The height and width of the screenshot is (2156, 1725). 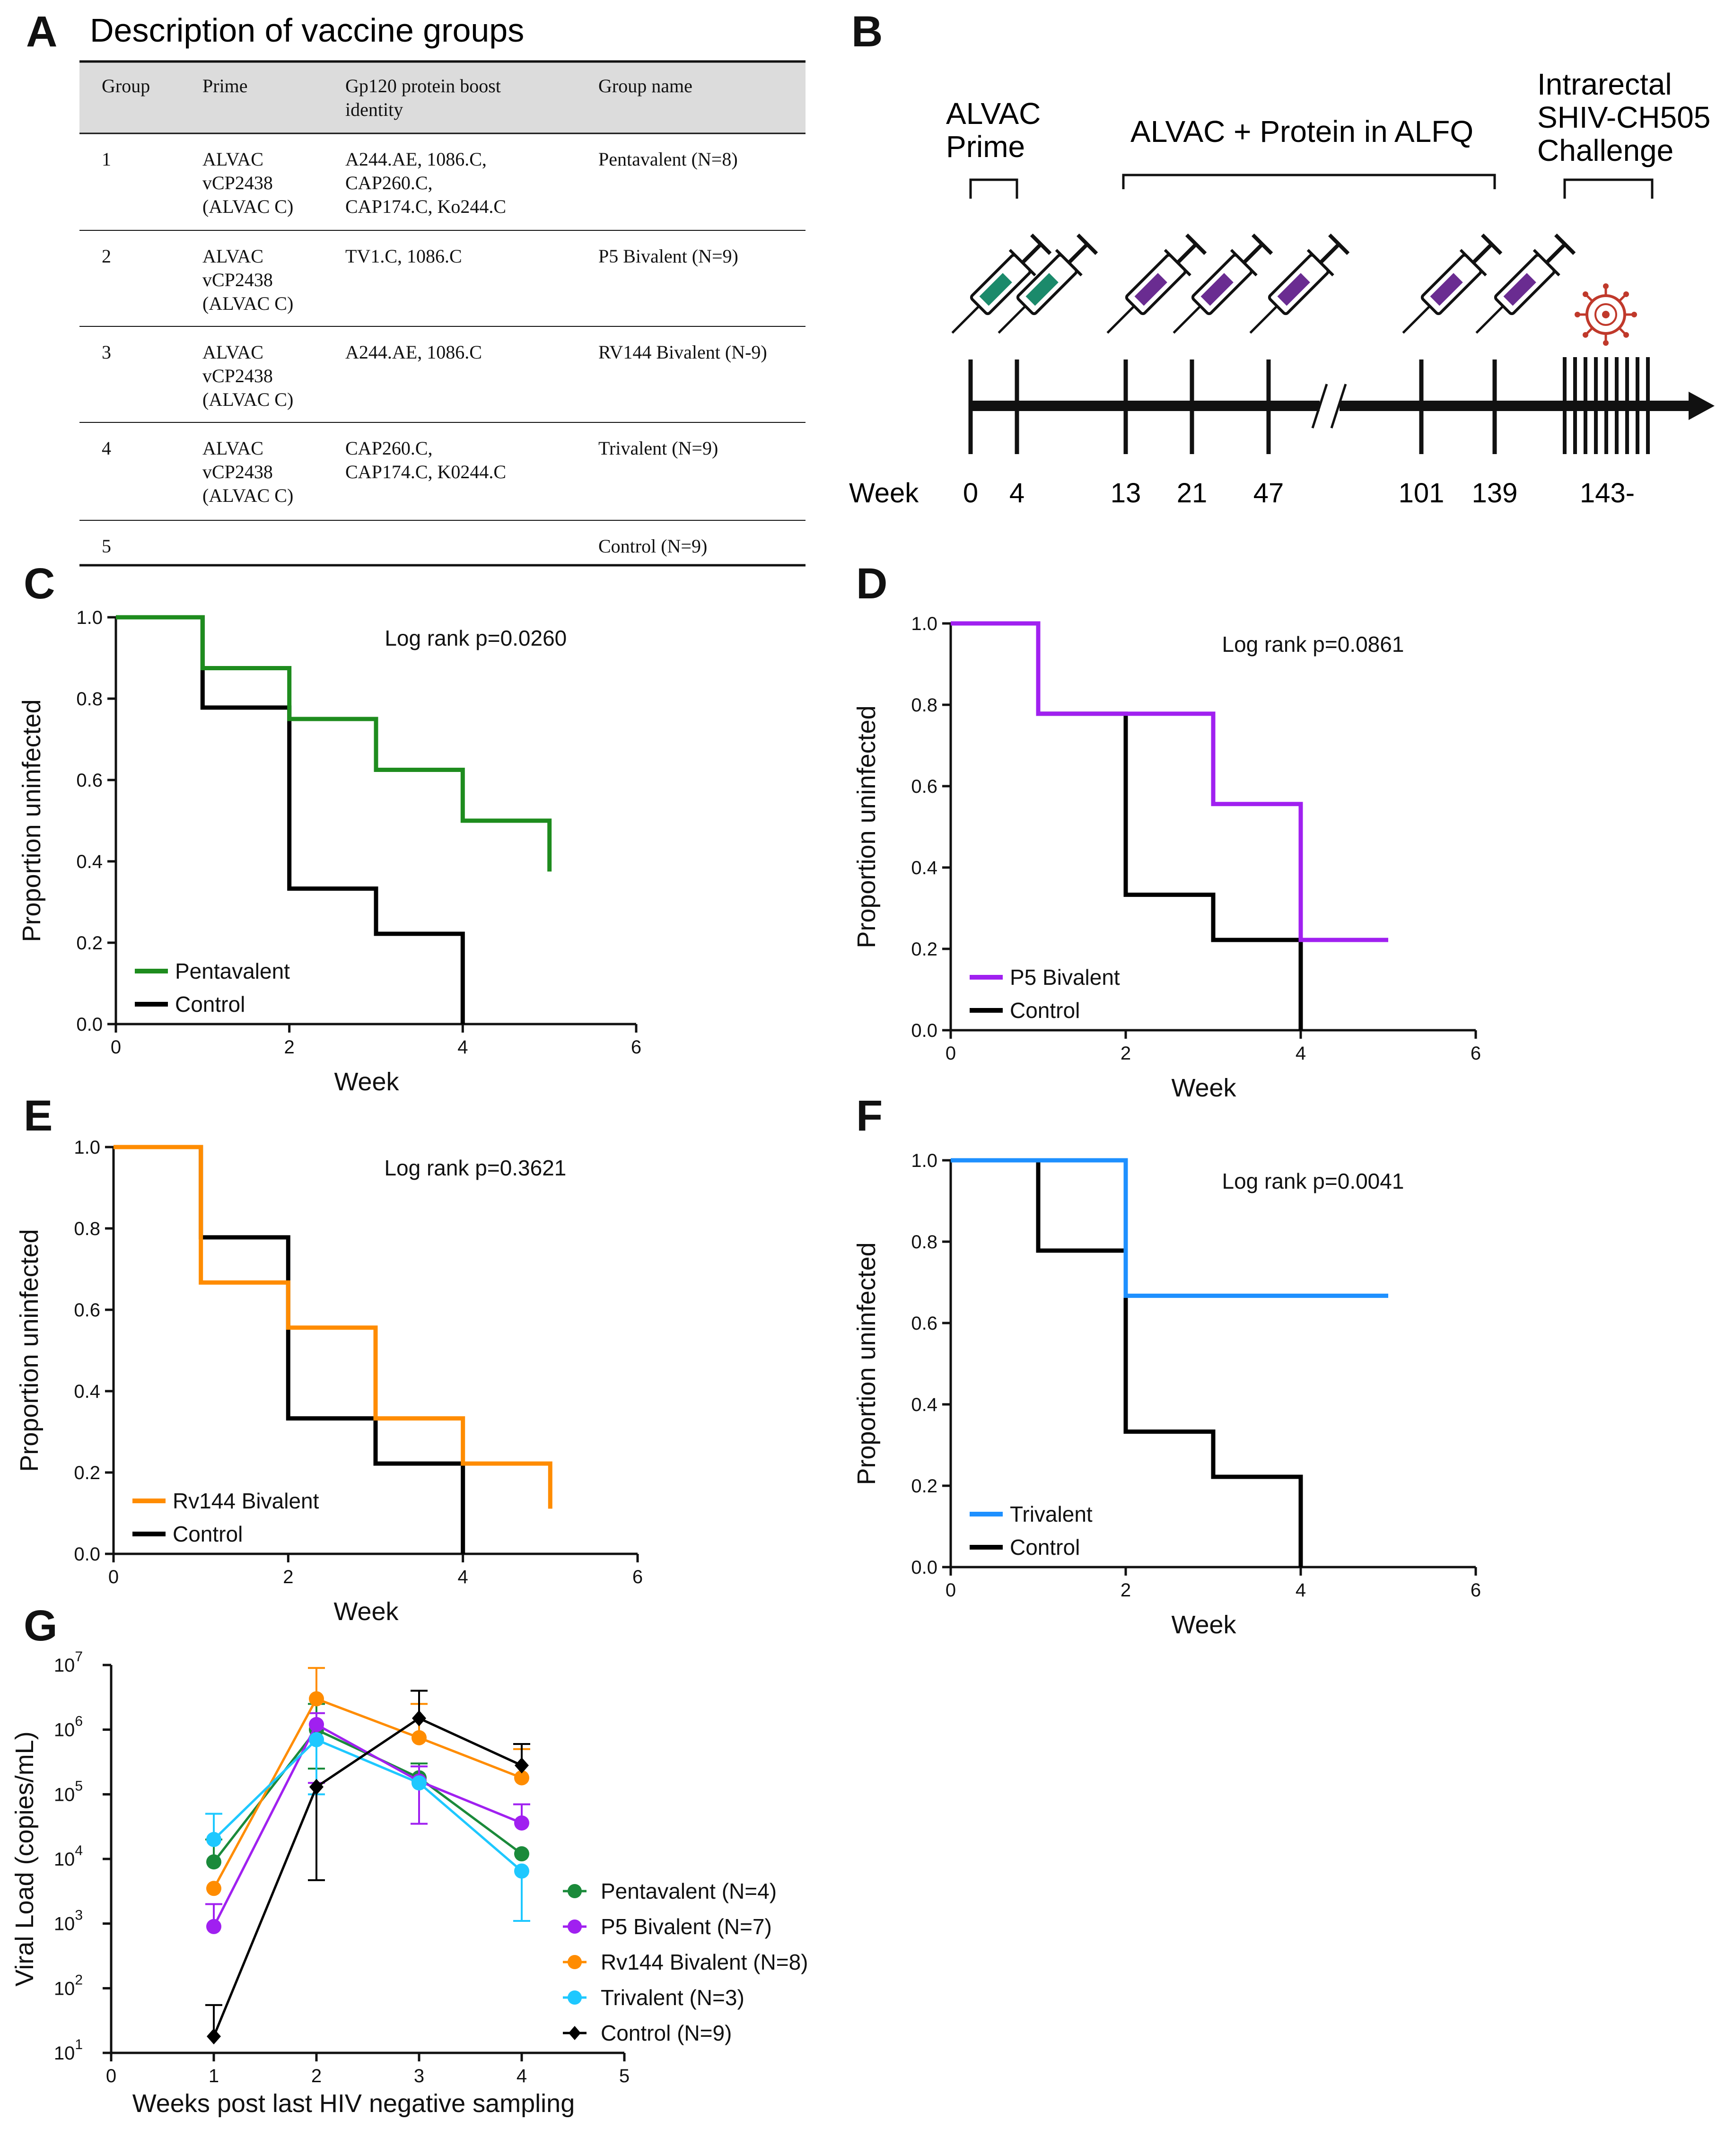 I want to click on timeline-week-101: 101, so click(x=1422, y=493).